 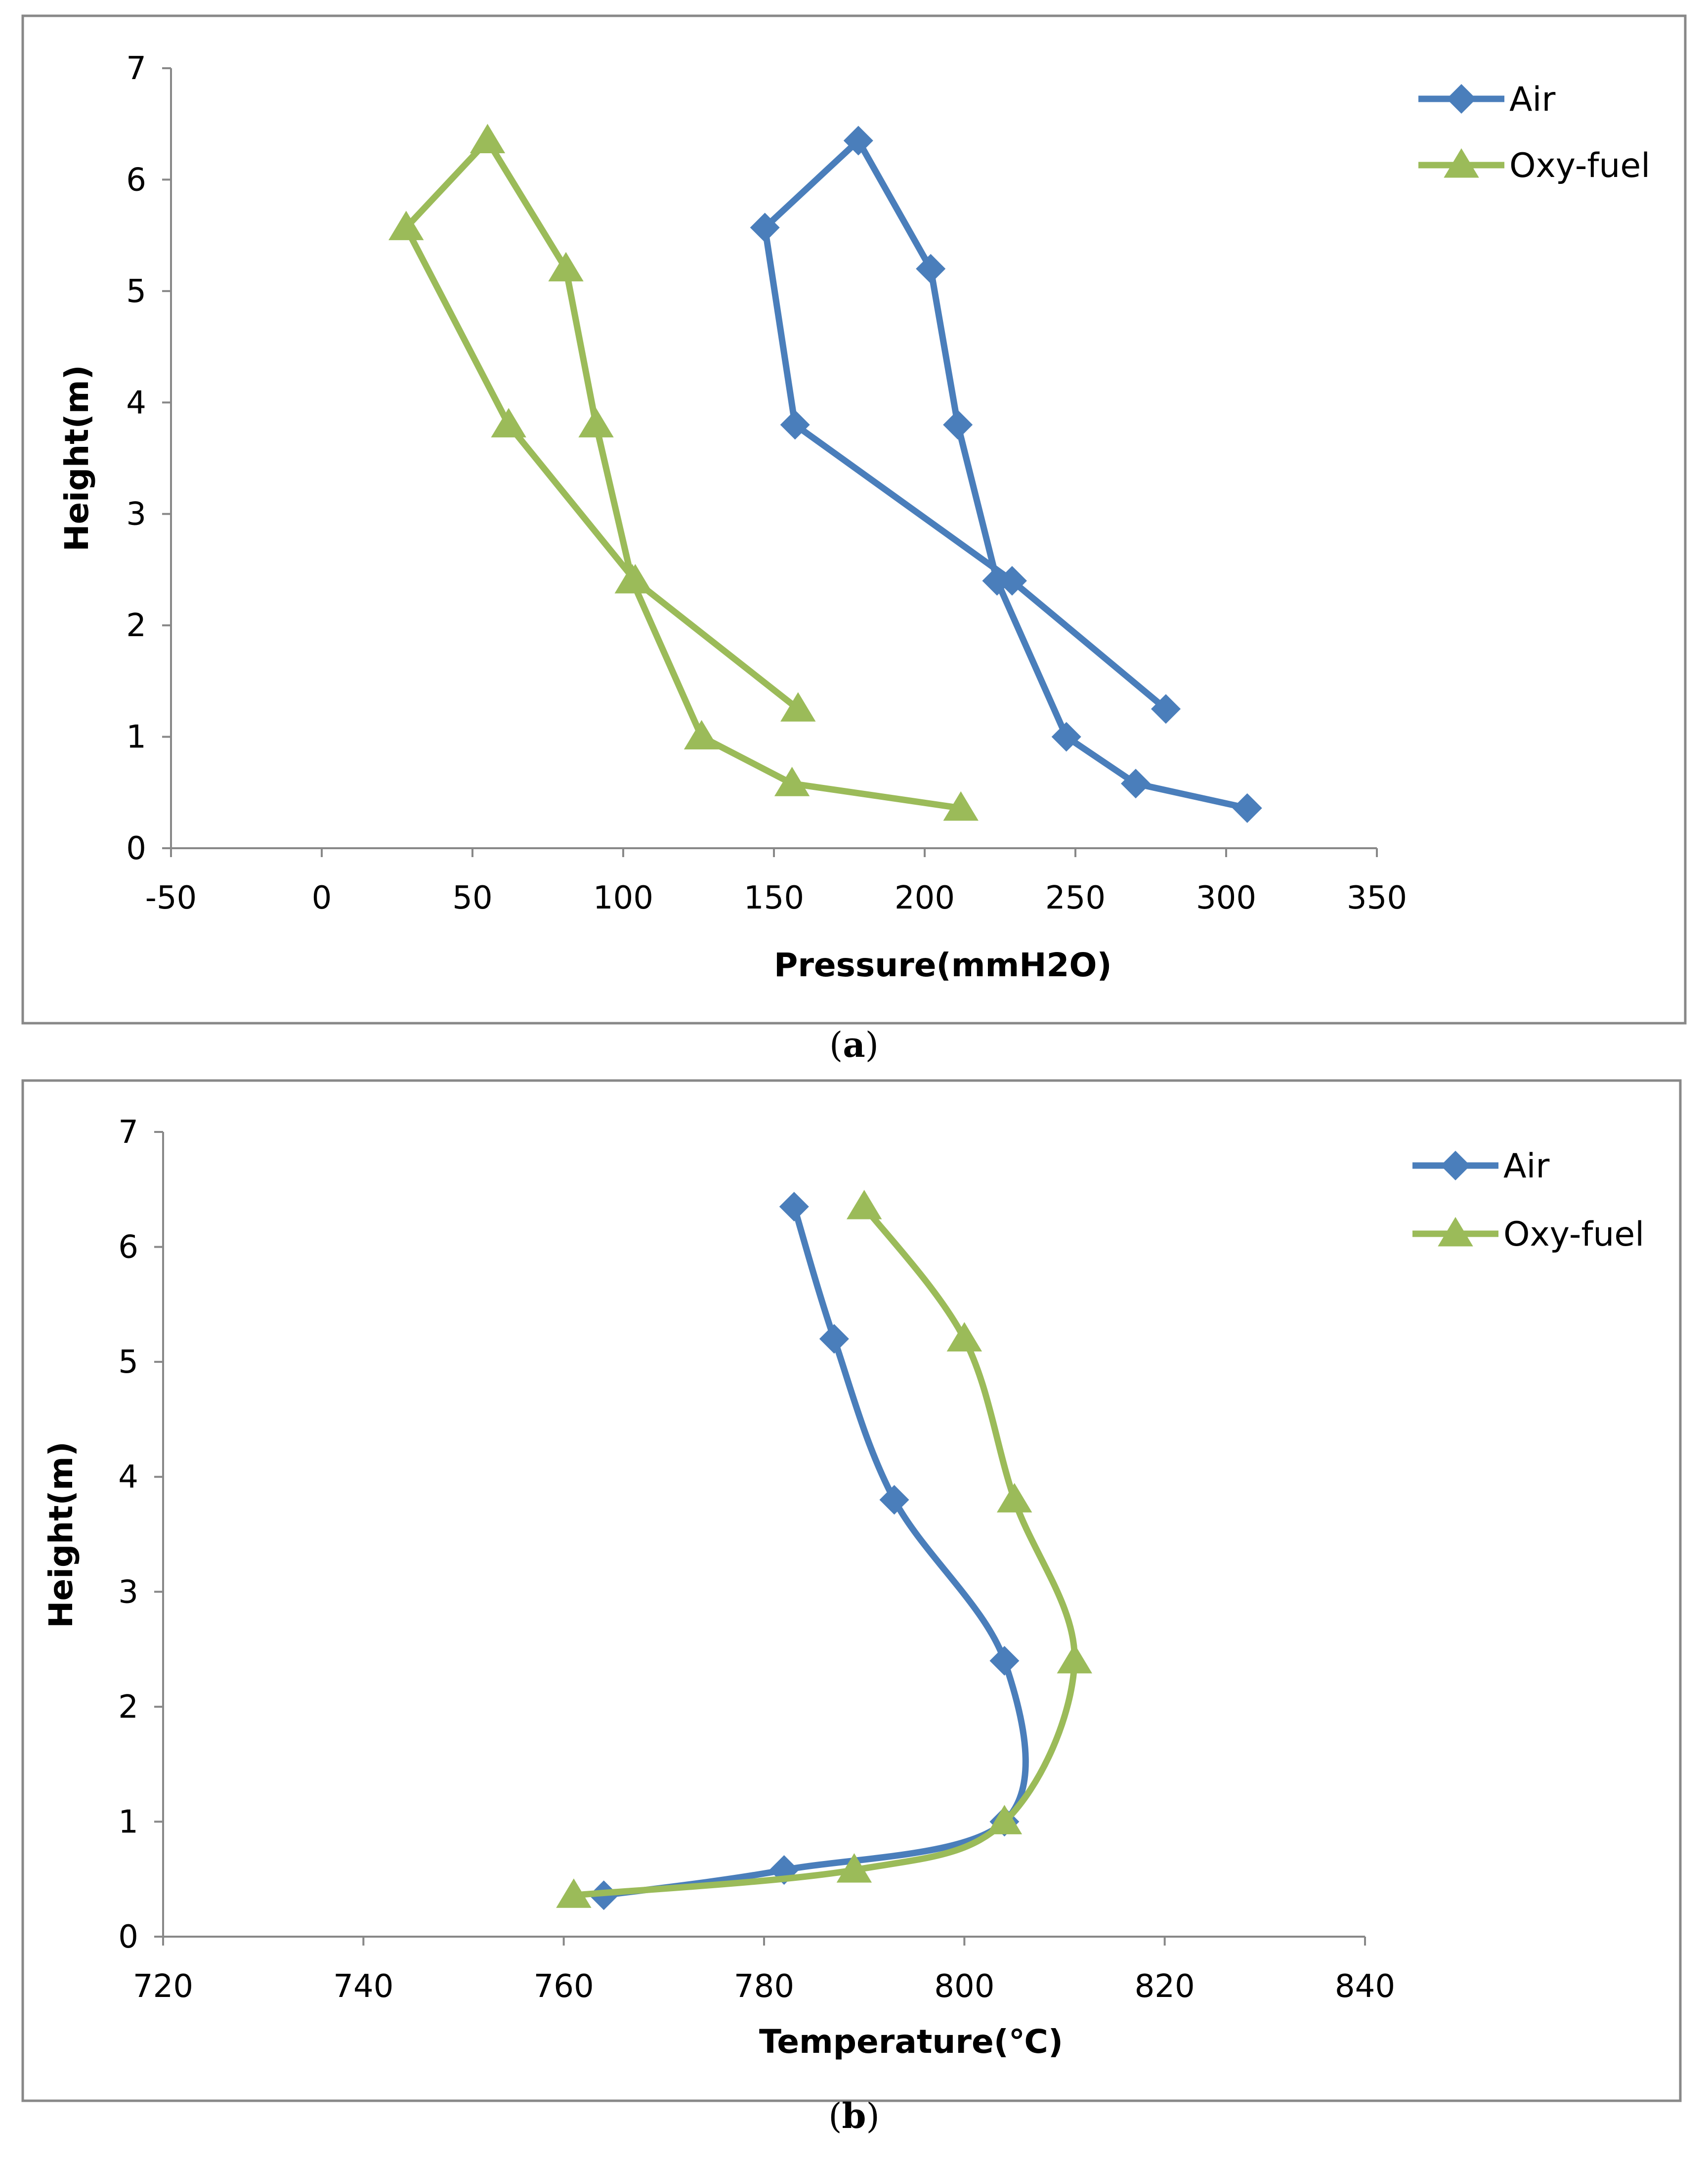 I want to click on x-tick-label: 840, so click(x=1365, y=1986).